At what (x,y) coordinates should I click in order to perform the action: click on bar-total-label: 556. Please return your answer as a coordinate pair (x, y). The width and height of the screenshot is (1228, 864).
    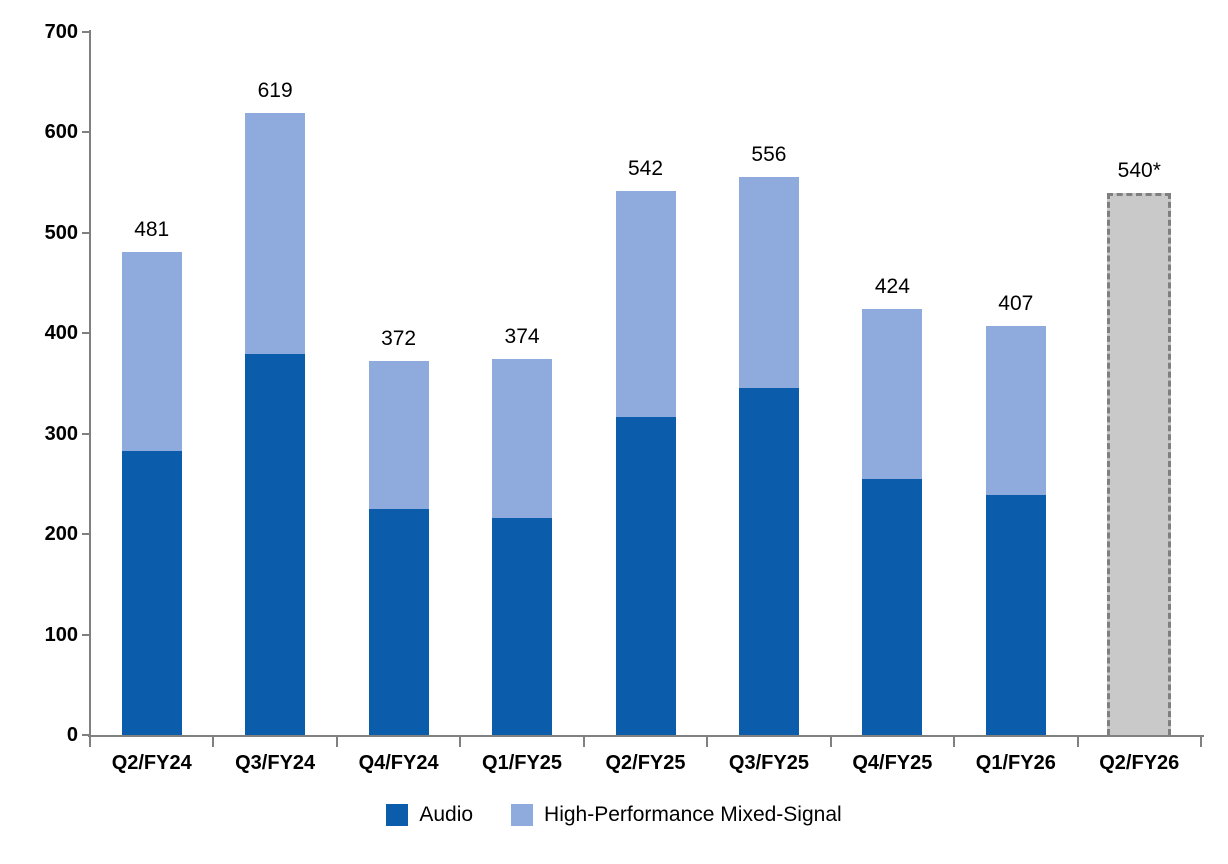
    Looking at the image, I should click on (769, 154).